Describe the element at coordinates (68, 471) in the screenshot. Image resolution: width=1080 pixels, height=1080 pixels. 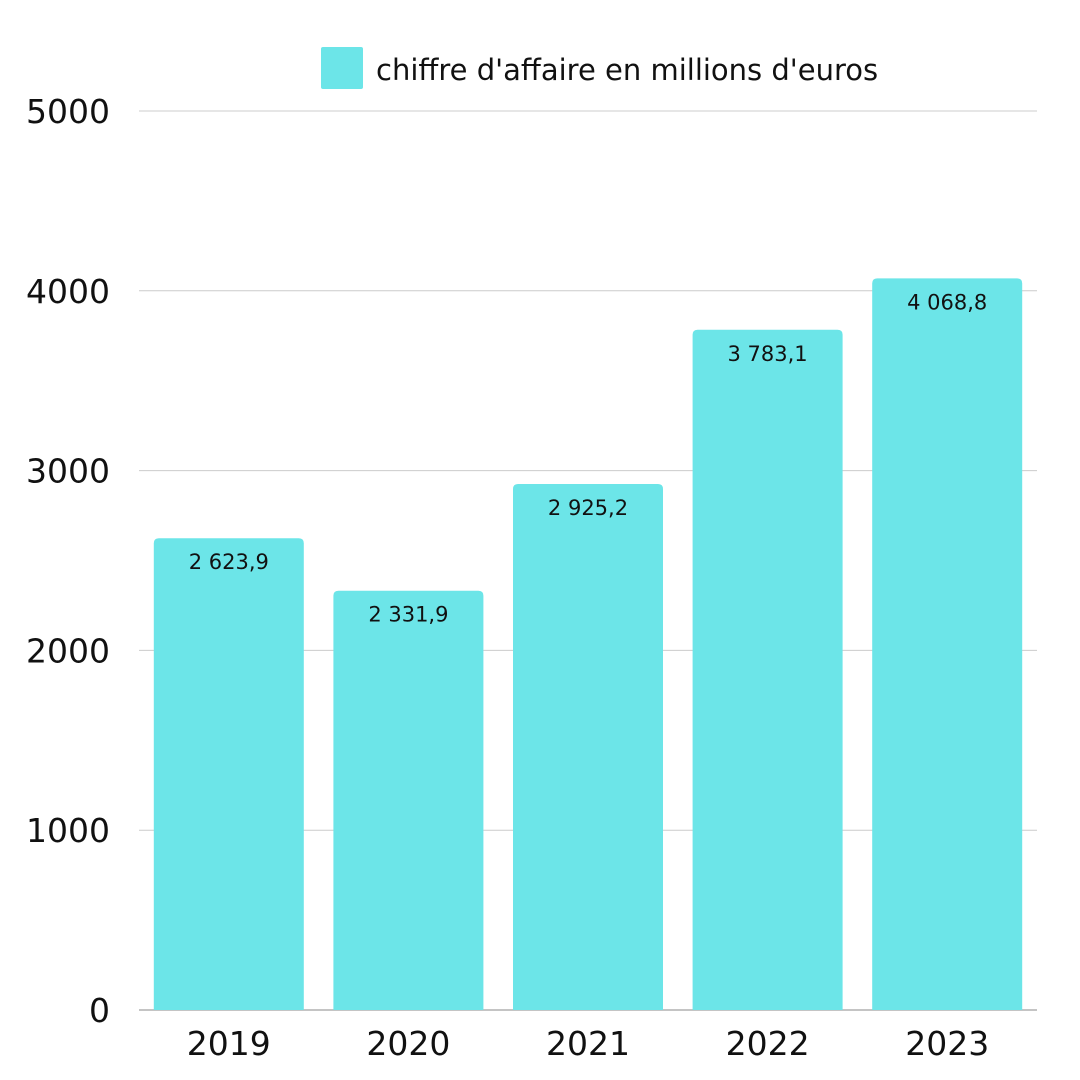
I see `y-tick-label: 3000` at that location.